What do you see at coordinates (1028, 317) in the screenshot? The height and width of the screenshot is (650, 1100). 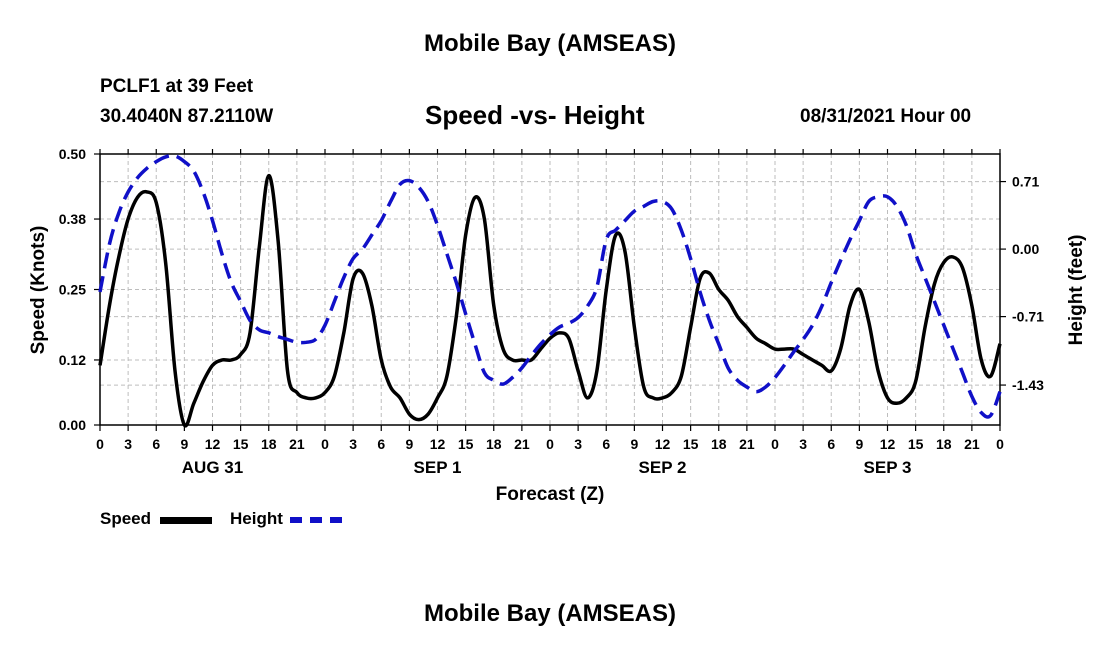 I see `y-right-tick-label: -0.71` at bounding box center [1028, 317].